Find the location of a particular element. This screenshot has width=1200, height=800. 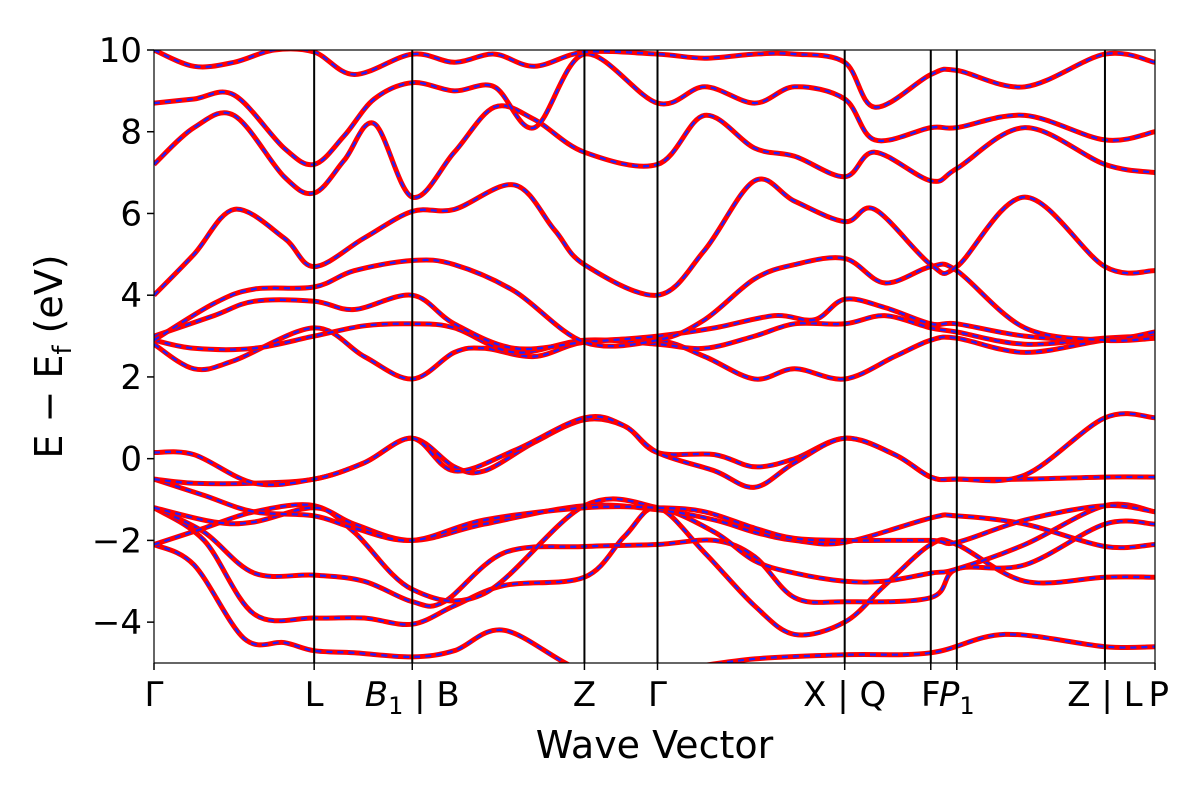

y-tick-label: −2 is located at coordinates (117, 541).